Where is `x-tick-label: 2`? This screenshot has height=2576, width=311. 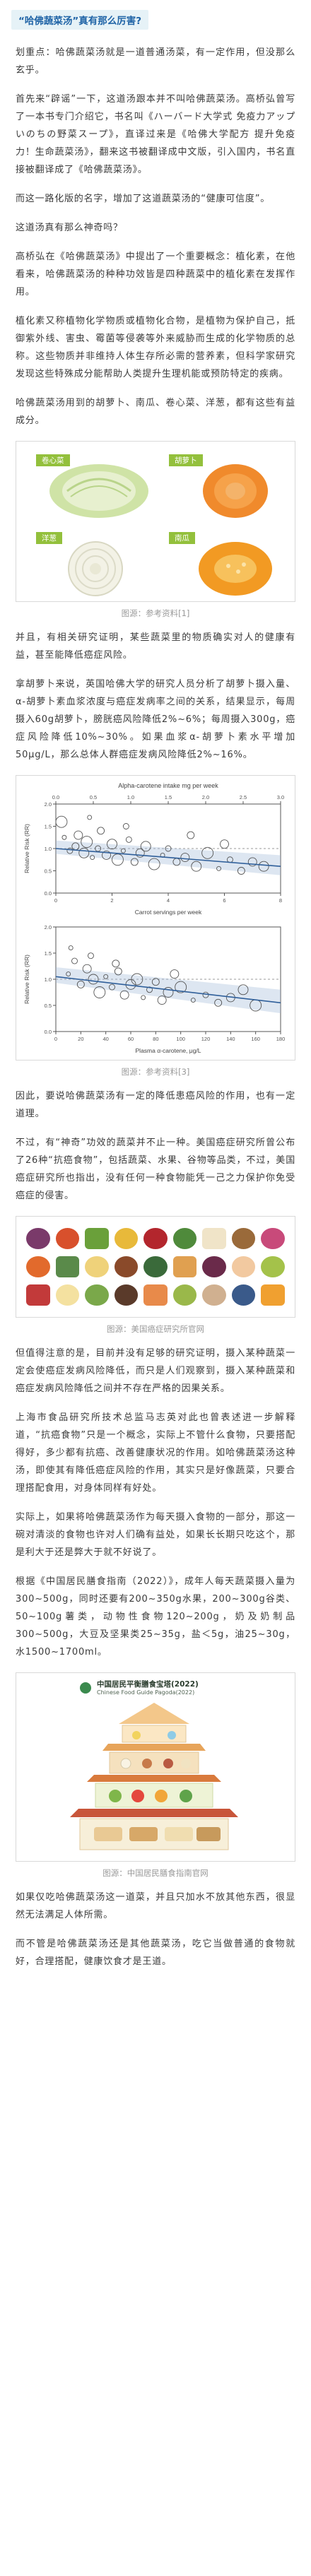 x-tick-label: 2 is located at coordinates (111, 900).